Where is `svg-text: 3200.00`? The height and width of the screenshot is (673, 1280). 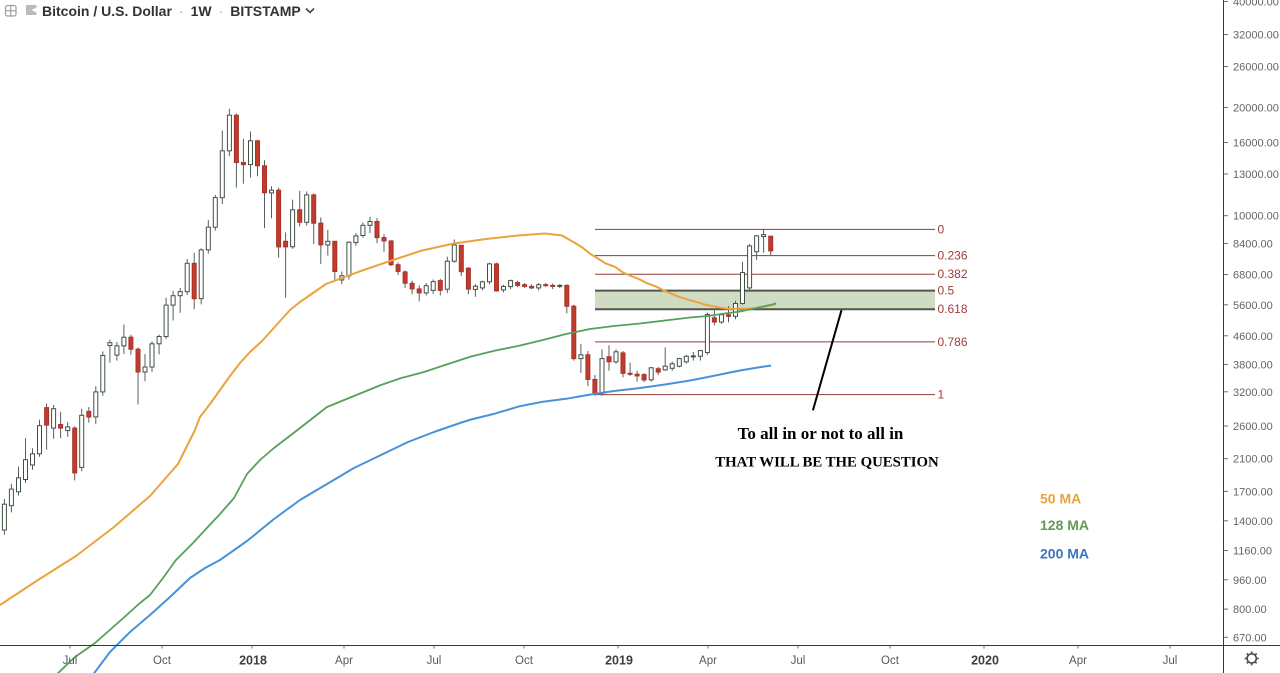 svg-text: 3200.00 is located at coordinates (1253, 393).